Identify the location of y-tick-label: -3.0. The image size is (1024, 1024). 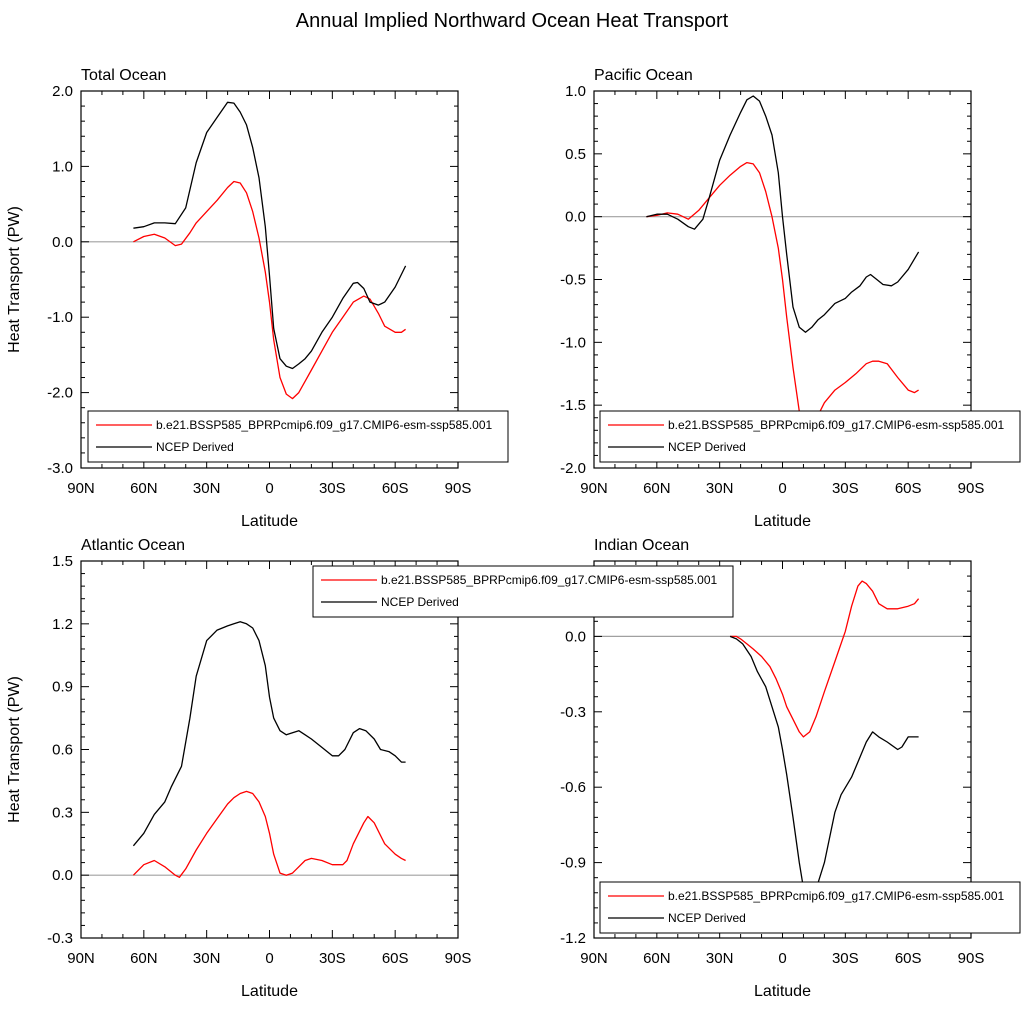
(60, 468).